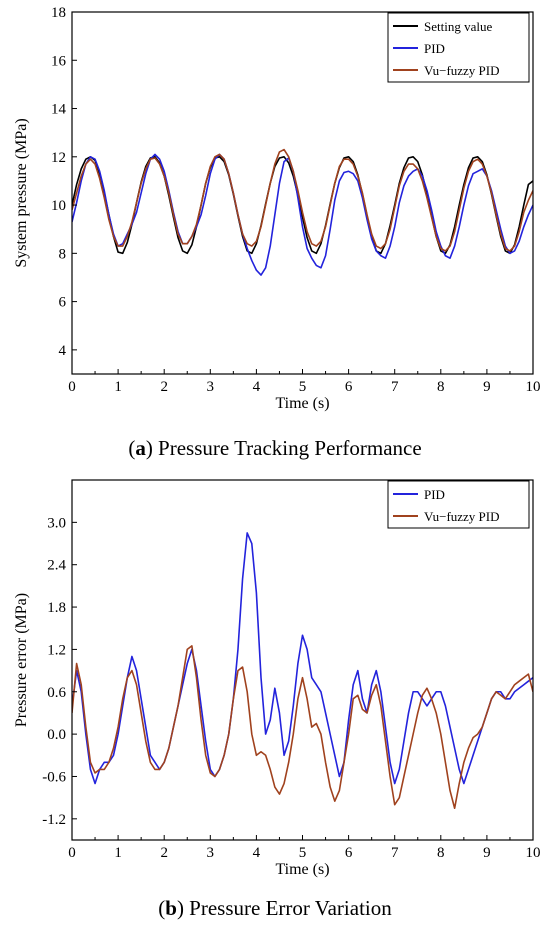 The image size is (550, 935). I want to click on y-tick-label: 2.4, so click(56, 566).